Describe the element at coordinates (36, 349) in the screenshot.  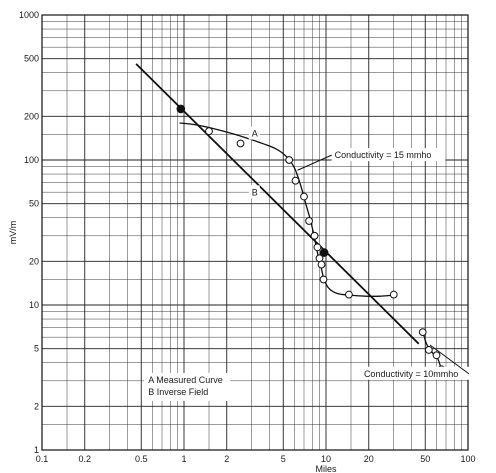
I see `y-tick-label: 5` at that location.